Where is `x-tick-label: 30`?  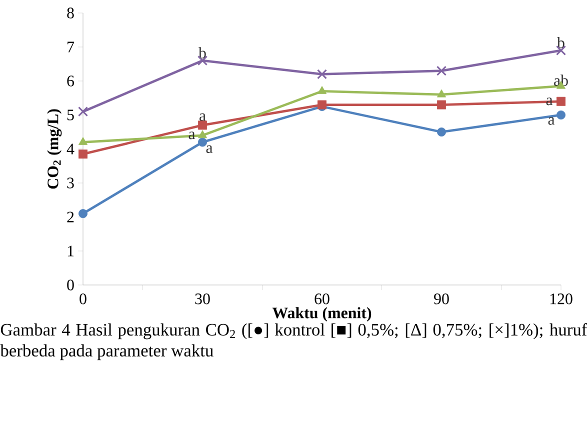 x-tick-label: 30 is located at coordinates (202, 299).